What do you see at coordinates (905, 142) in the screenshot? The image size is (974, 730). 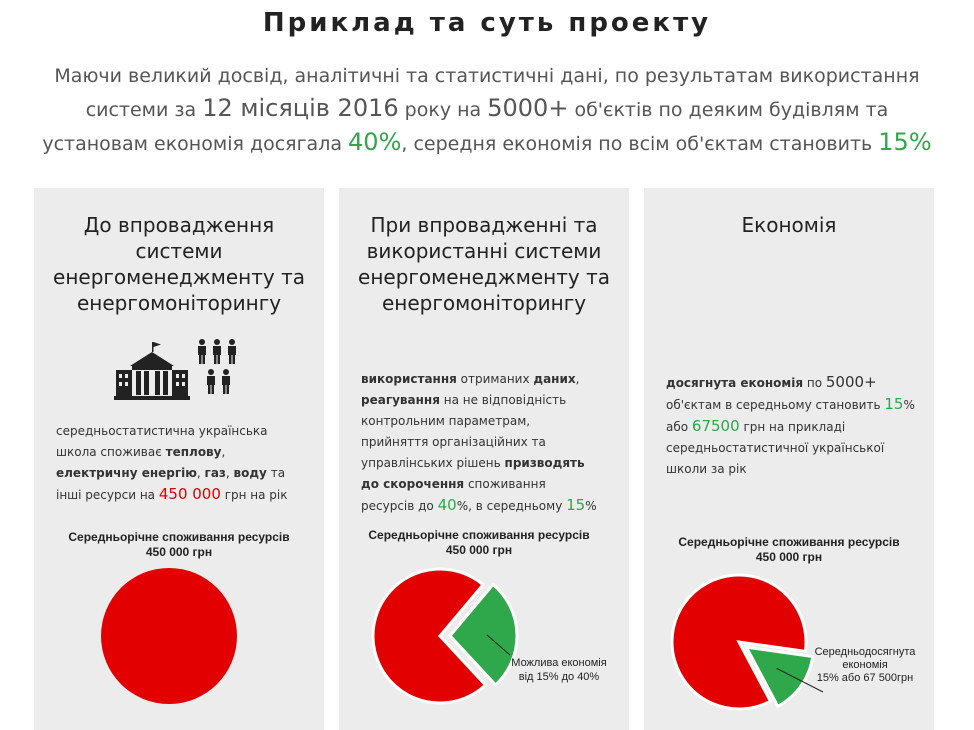 I see `intro-avg-saving: 15%` at bounding box center [905, 142].